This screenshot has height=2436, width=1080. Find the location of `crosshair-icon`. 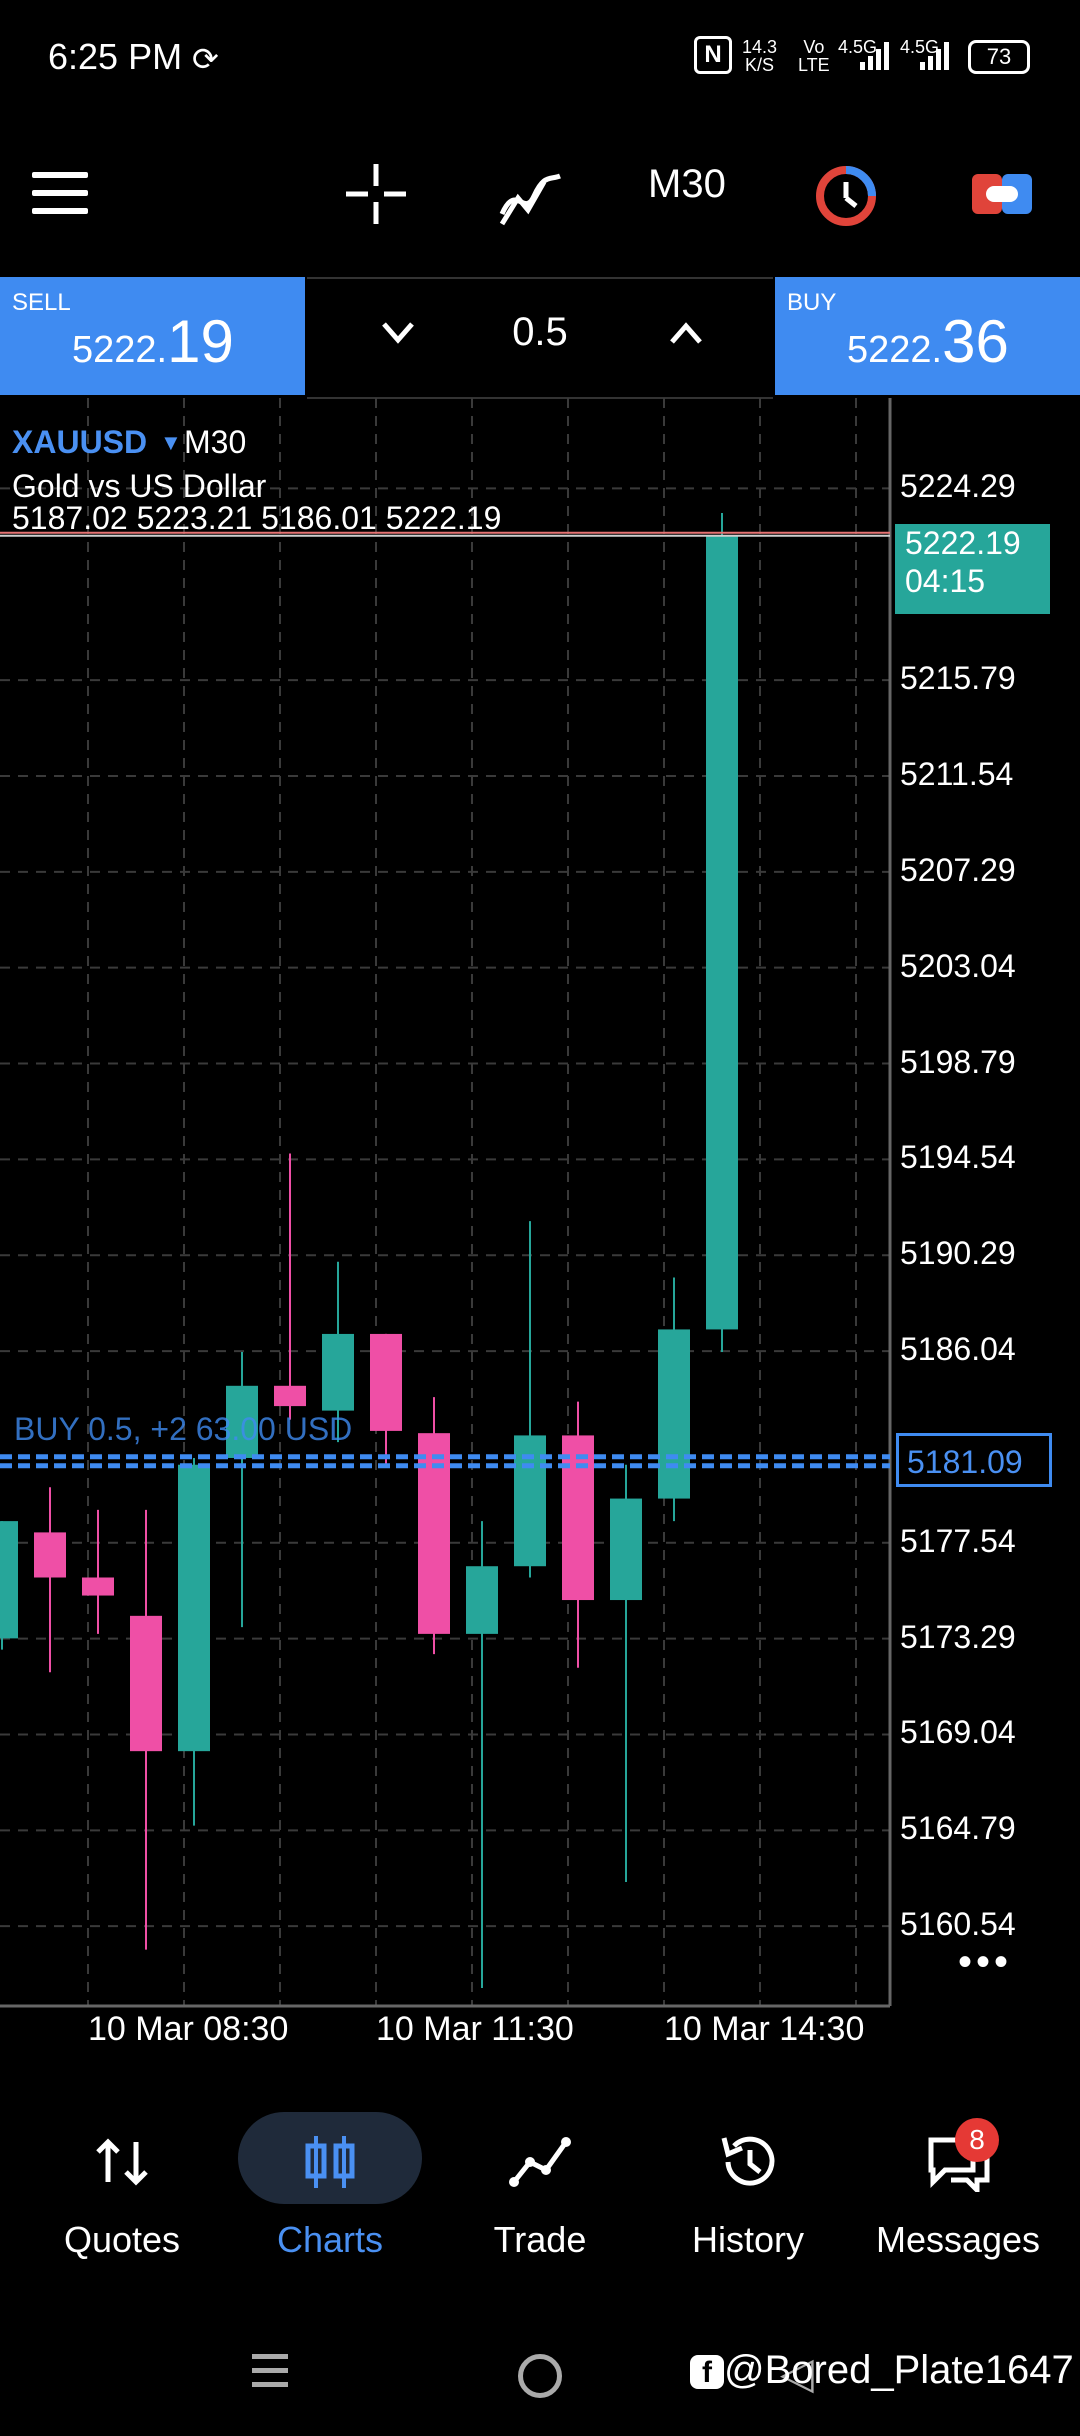

crosshair-icon is located at coordinates (376, 194).